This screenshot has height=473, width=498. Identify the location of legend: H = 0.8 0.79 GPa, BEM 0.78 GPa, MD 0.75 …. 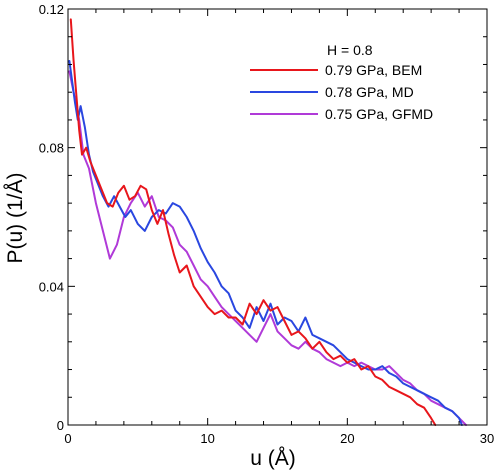
(341, 82).